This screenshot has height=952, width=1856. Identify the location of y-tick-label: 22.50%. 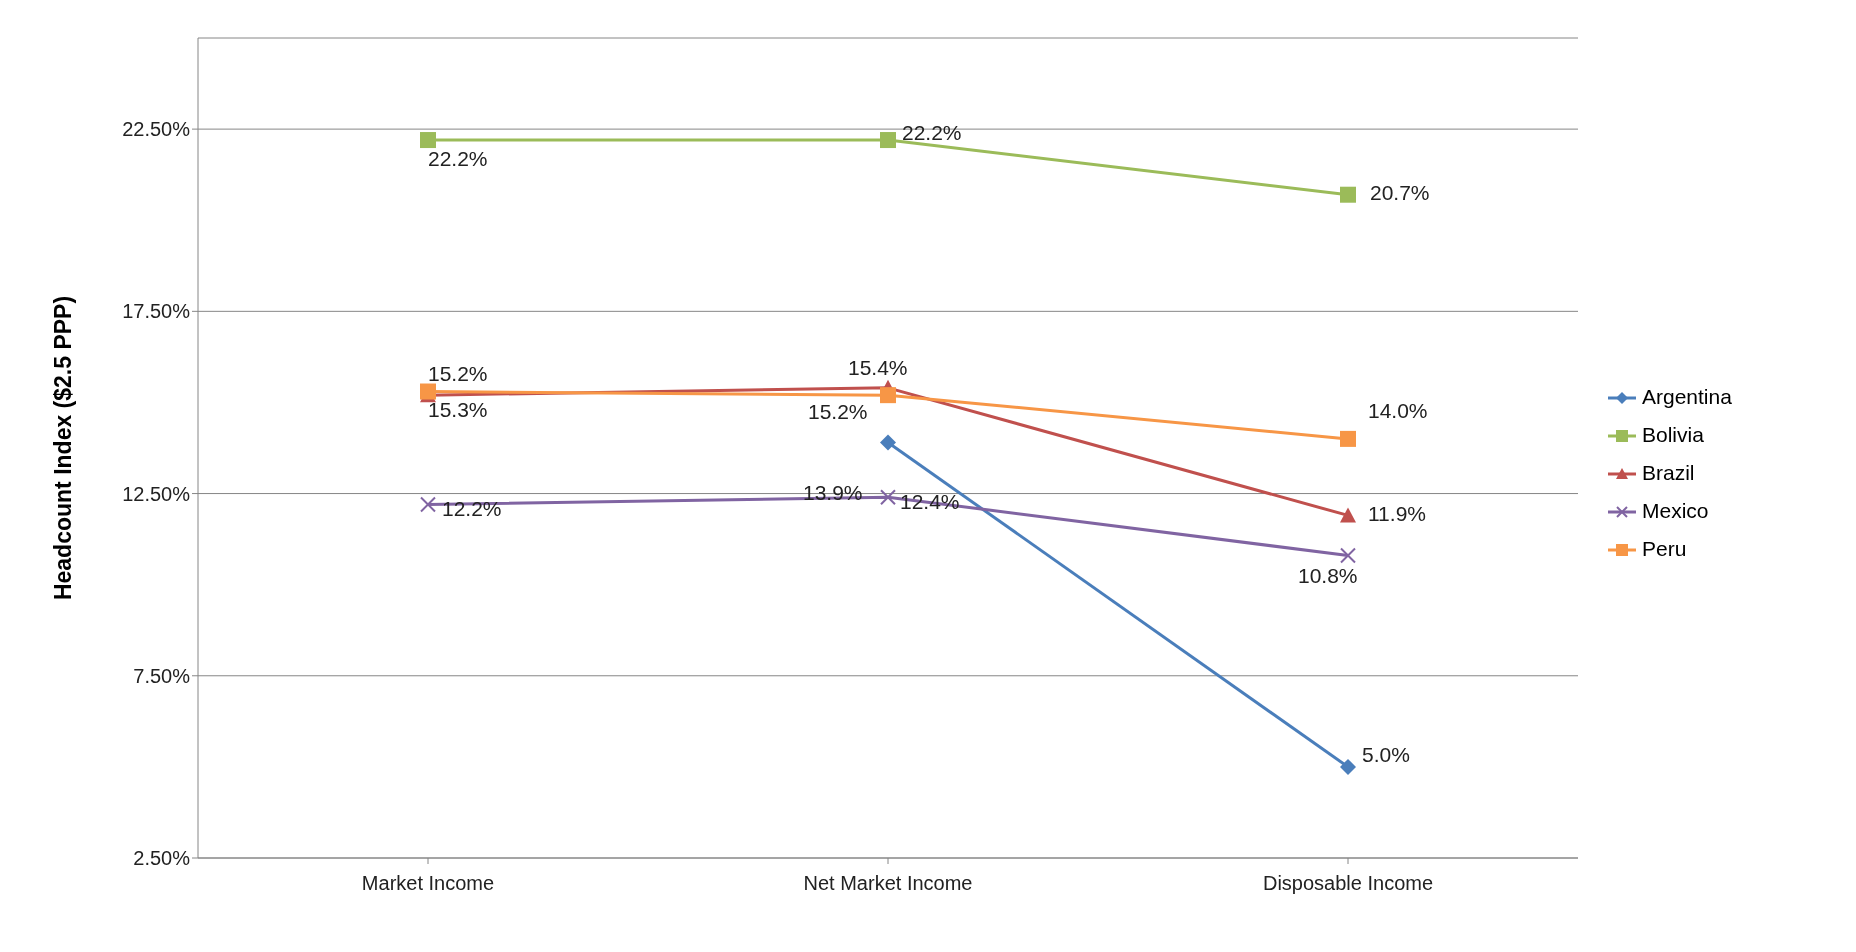
(156, 129).